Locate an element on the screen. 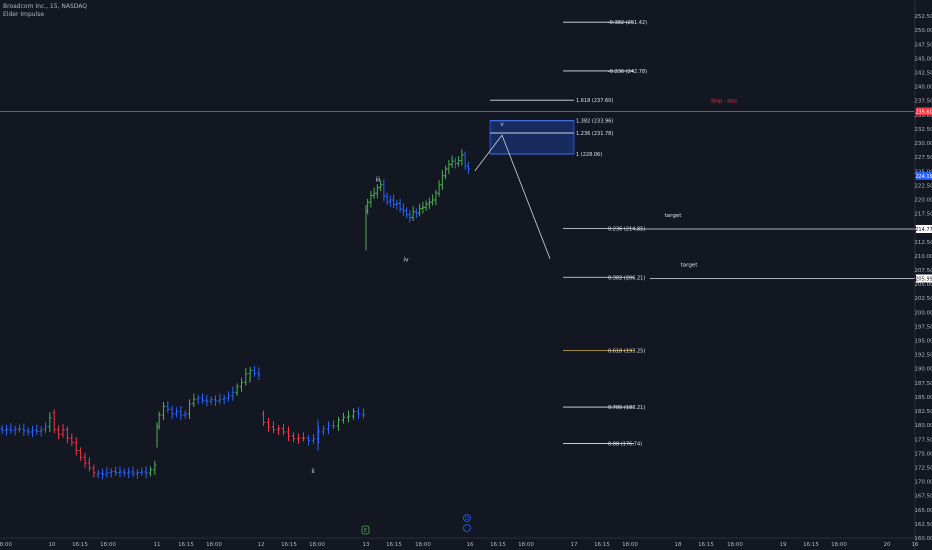 This screenshot has width=932, height=550. price-tick-label: 170.00 is located at coordinates (923, 483).